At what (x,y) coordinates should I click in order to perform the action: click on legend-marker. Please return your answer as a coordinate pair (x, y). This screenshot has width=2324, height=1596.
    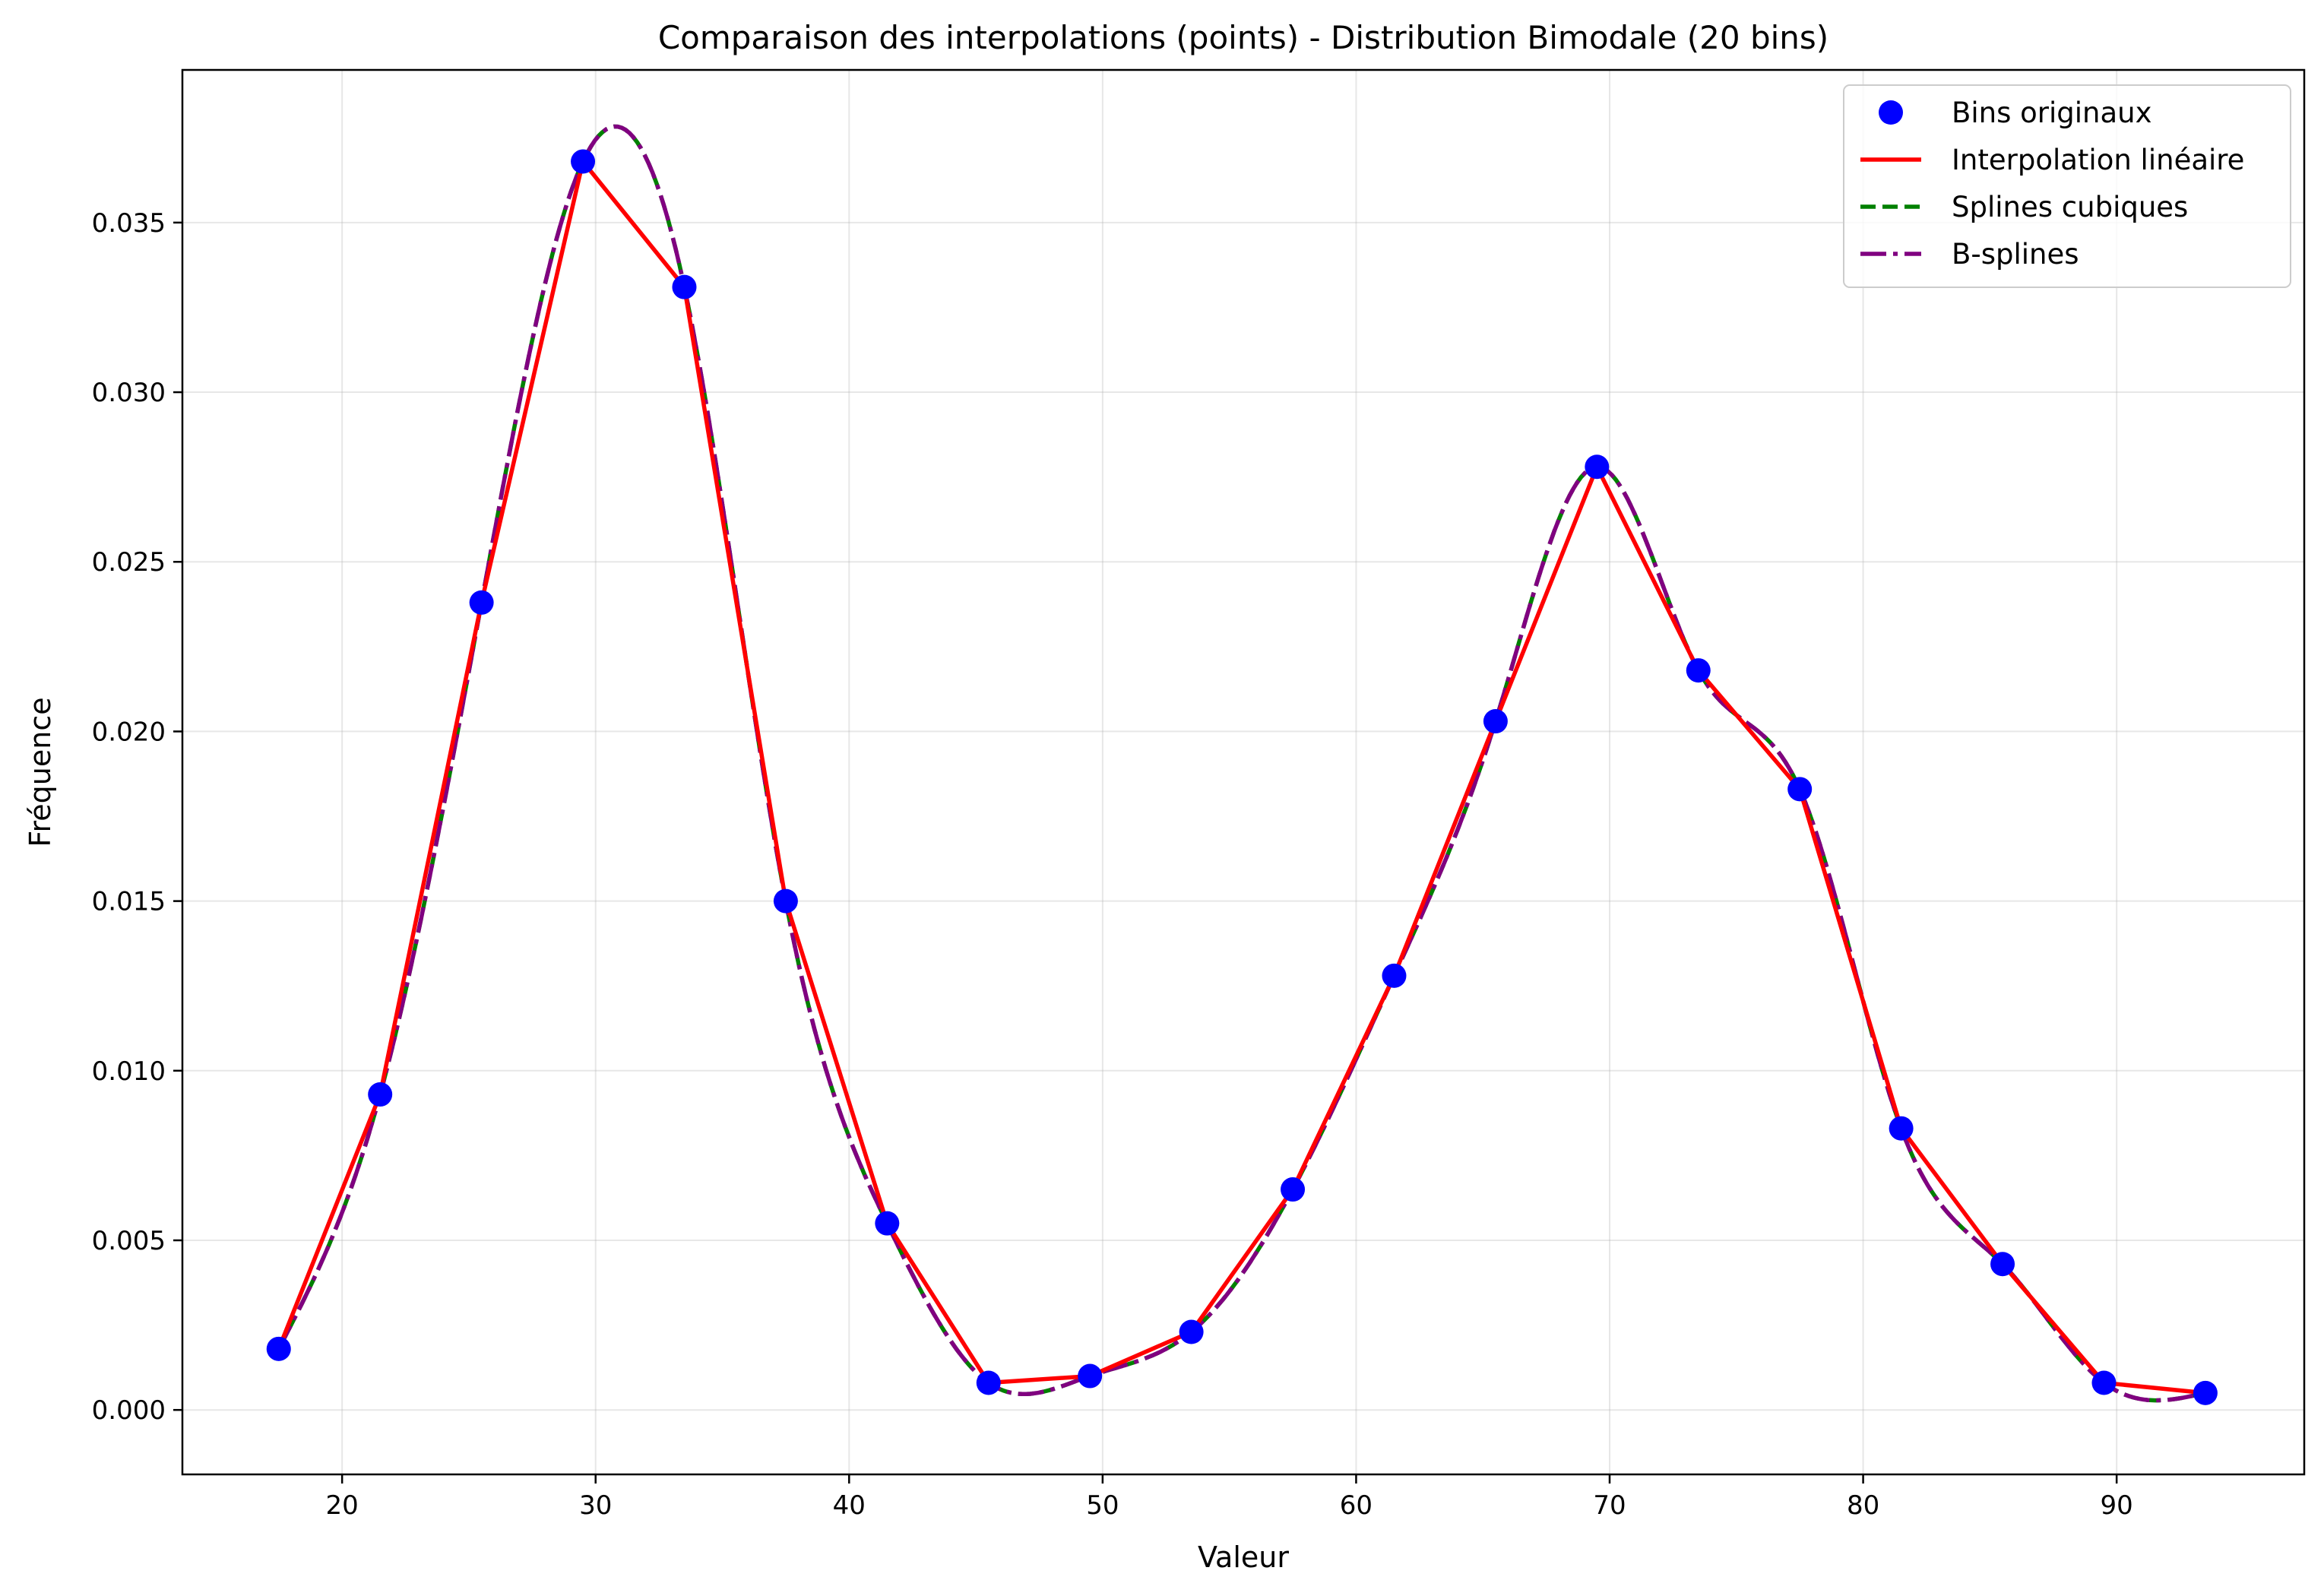
    Looking at the image, I should click on (1891, 113).